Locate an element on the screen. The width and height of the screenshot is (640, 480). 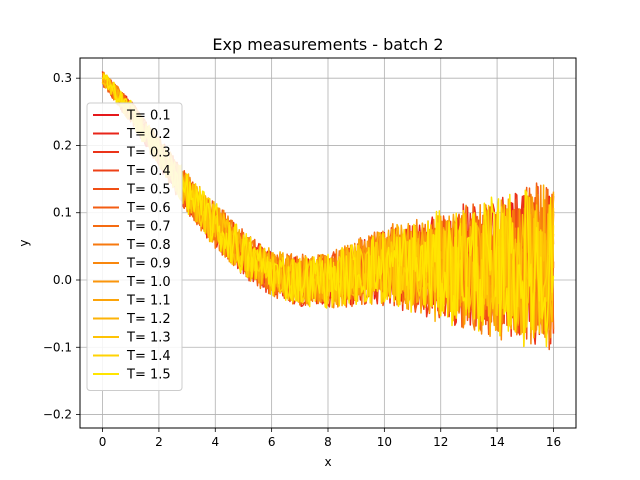
legend-entry: T= 1.4 is located at coordinates (148, 356).